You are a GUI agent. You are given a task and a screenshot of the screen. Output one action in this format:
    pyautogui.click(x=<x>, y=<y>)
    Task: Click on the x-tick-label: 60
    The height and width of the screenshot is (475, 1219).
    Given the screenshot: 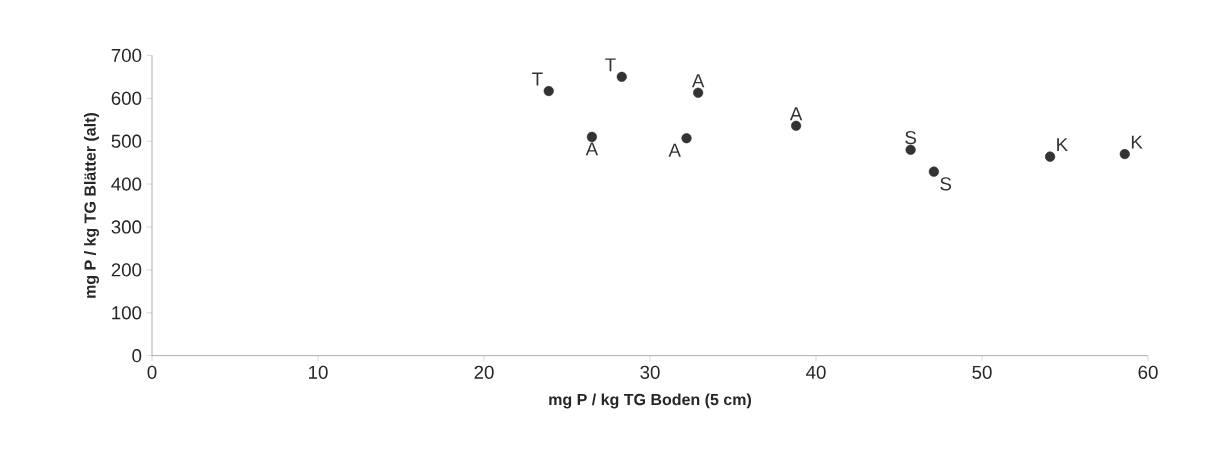 What is the action you would take?
    pyautogui.click(x=1148, y=372)
    